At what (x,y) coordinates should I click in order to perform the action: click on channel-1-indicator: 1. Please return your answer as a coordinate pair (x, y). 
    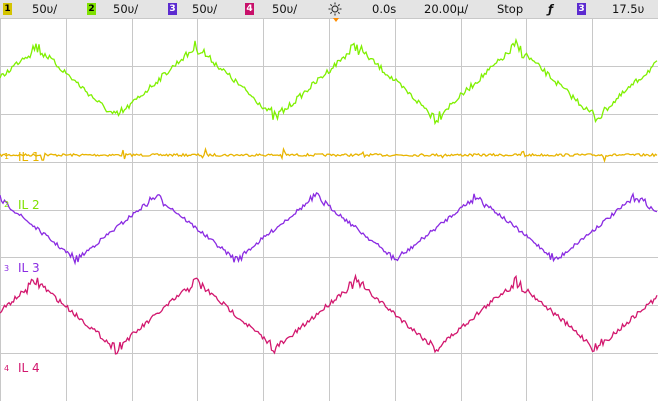
    Looking at the image, I should click on (7, 9).